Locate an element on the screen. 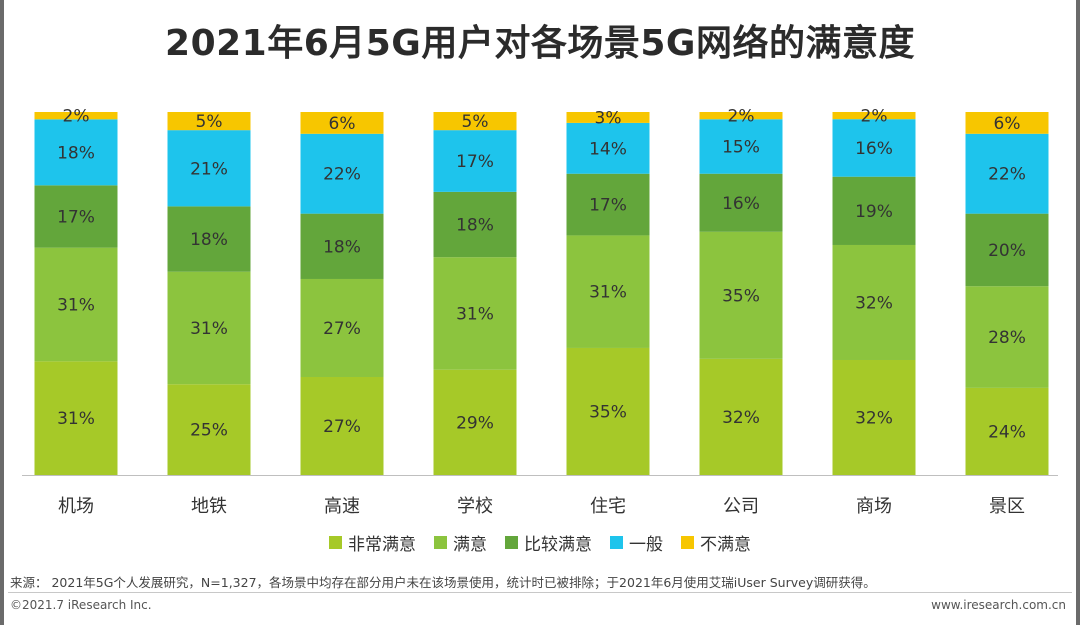 This screenshot has height=625, width=1080. data-label: 28% is located at coordinates (1007, 338).